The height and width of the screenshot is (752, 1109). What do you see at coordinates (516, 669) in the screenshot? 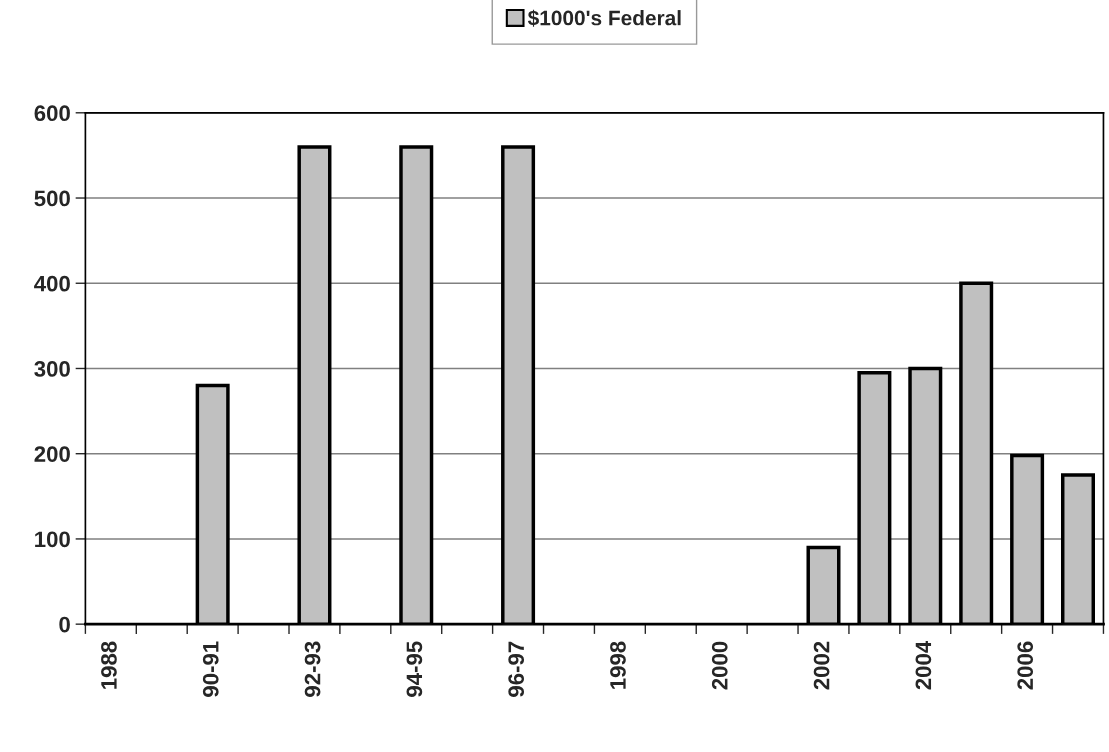
I see `x-tick-label: 96-97` at bounding box center [516, 669].